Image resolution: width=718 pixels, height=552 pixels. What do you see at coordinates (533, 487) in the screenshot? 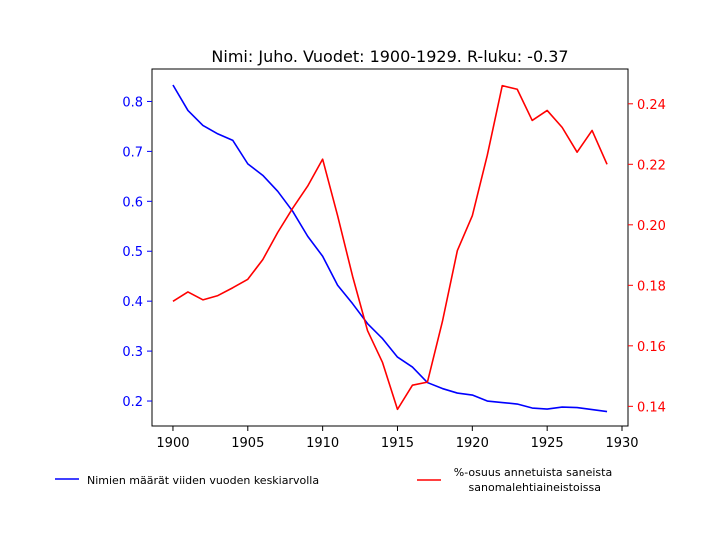
I see `legend-label-line: sanomalehtiaineistoissa` at bounding box center [533, 487].